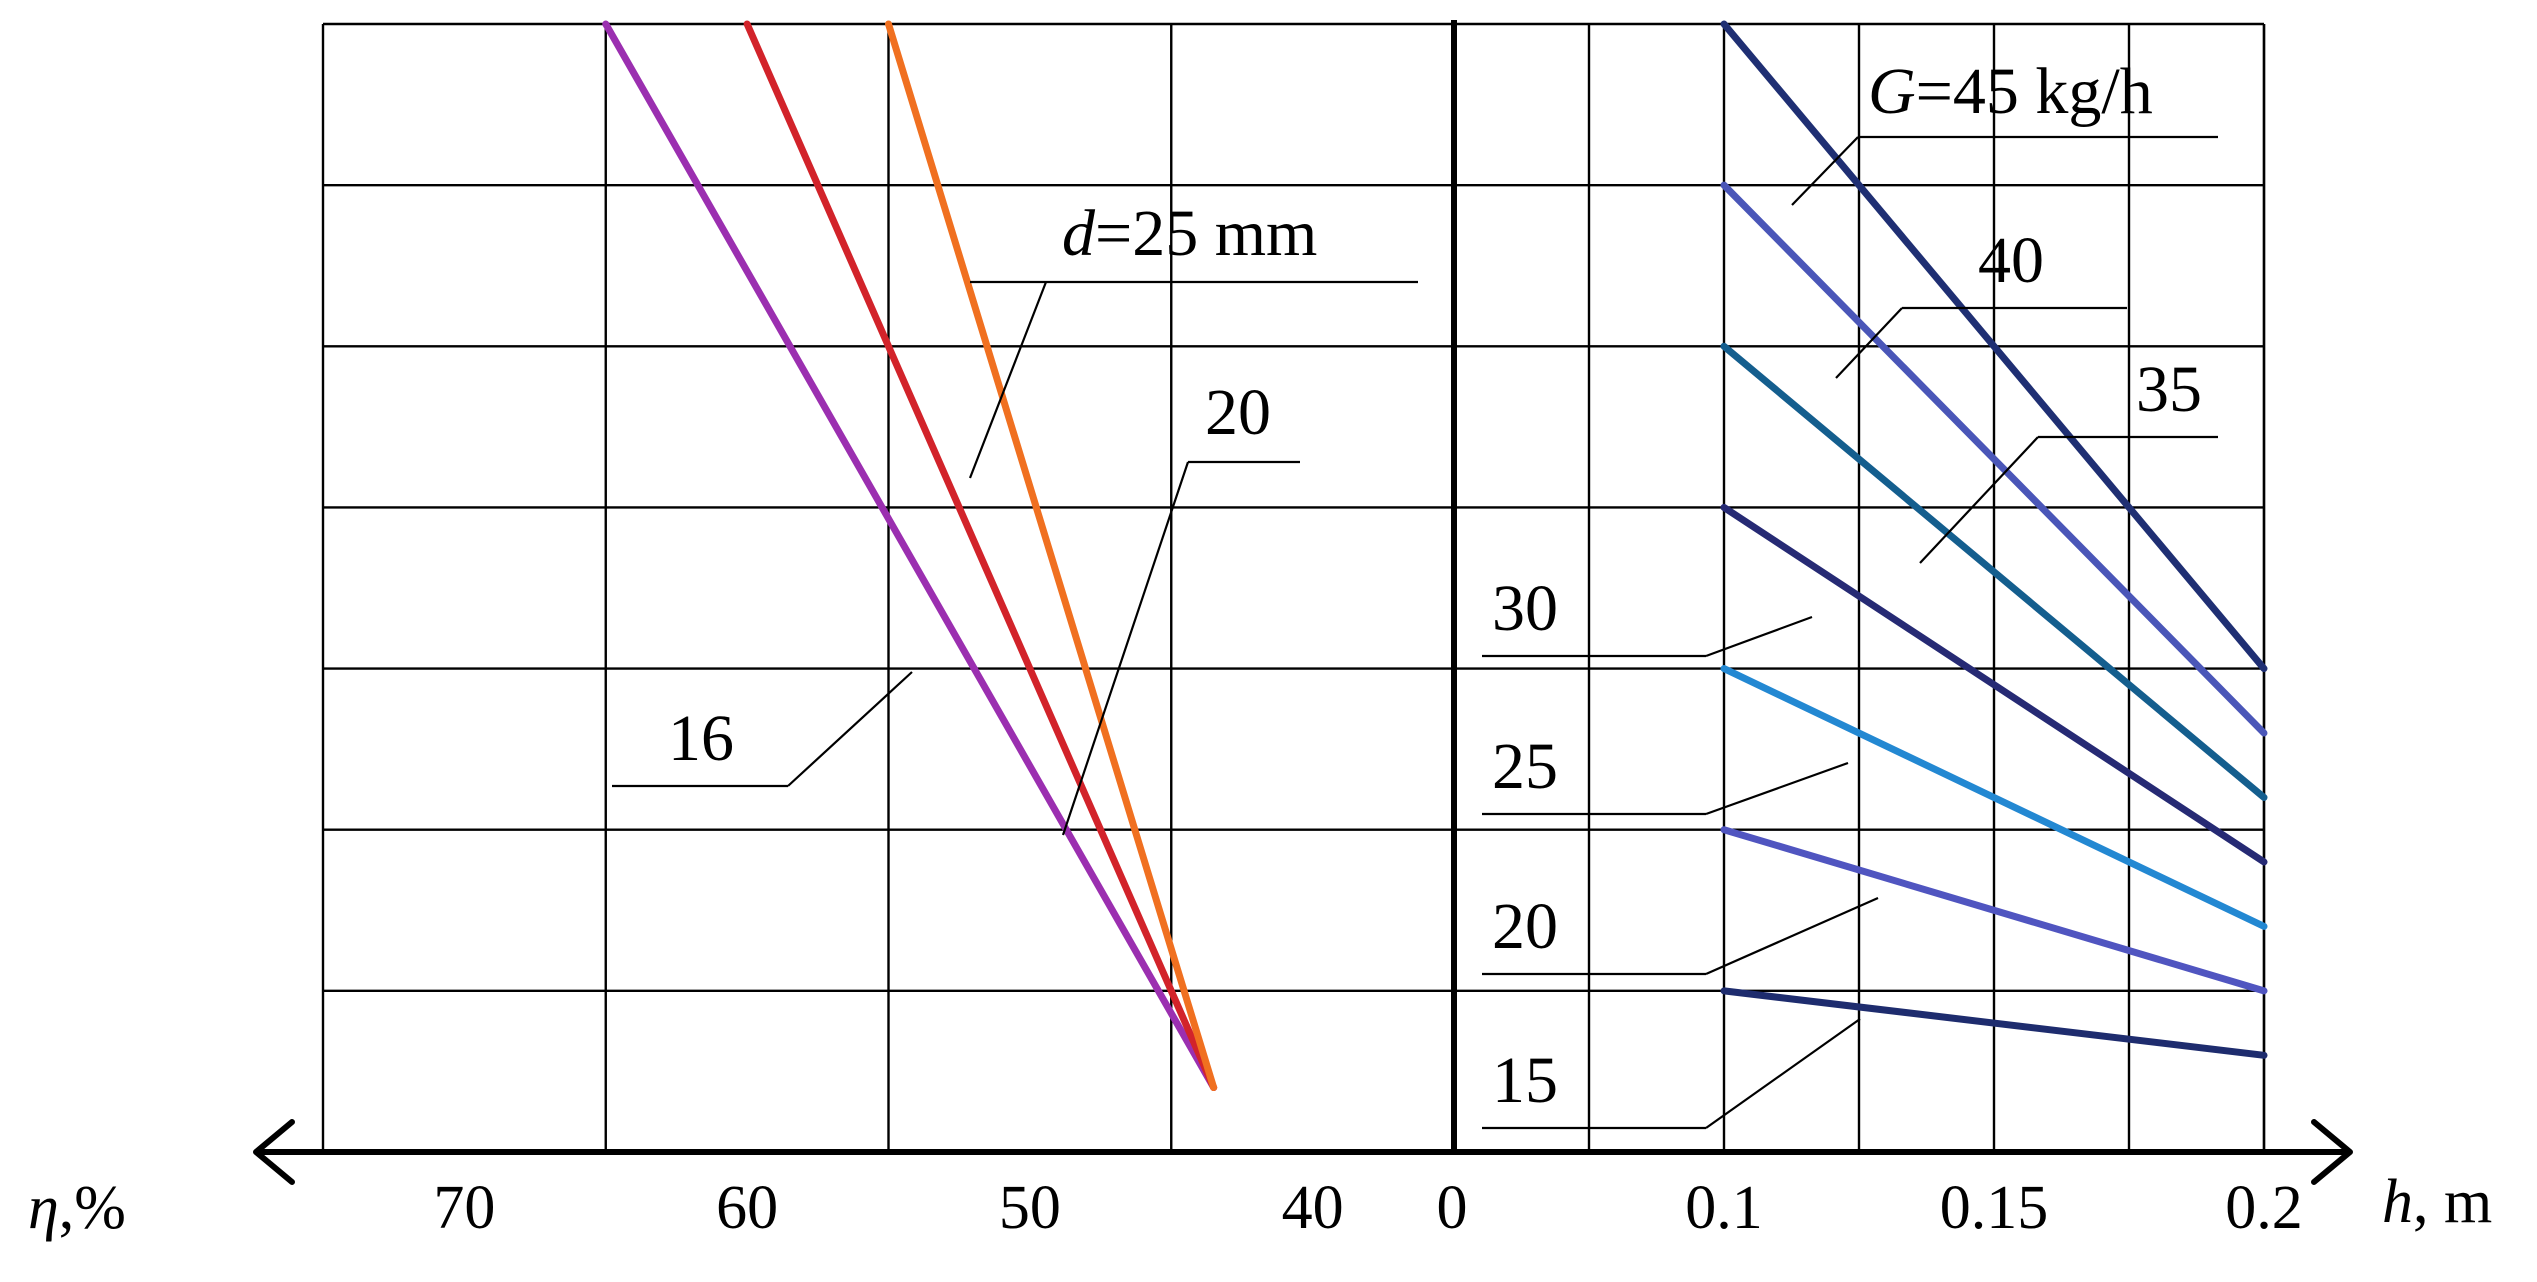  I want to click on leader-g30-diag, so click(1759, 636).